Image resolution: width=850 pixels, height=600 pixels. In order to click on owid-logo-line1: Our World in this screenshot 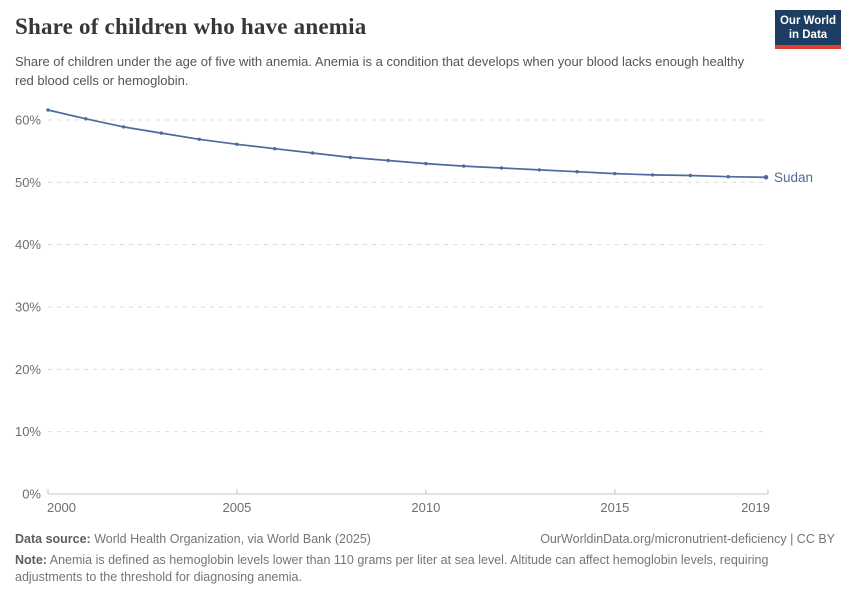, I will do `click(807, 21)`.